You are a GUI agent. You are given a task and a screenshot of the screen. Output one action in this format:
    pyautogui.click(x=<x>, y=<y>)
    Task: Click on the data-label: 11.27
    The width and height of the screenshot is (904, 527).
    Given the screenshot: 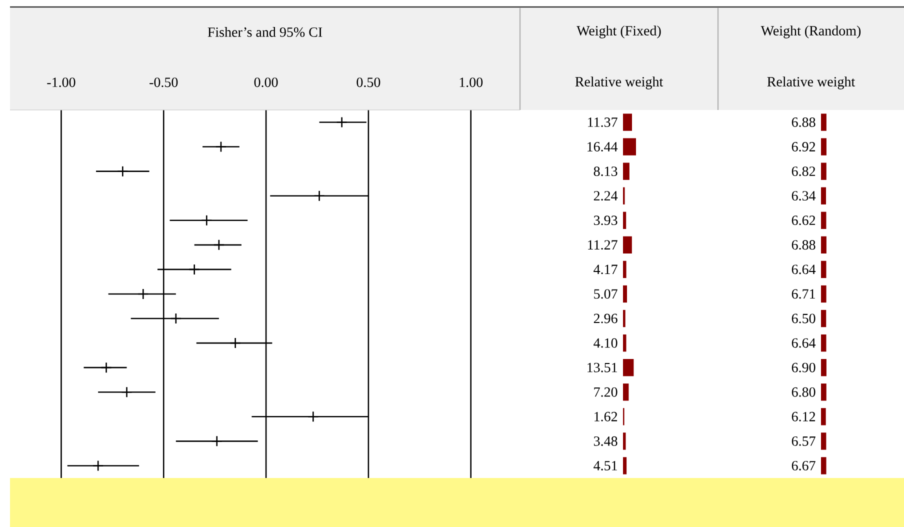 What is the action you would take?
    pyautogui.click(x=603, y=245)
    